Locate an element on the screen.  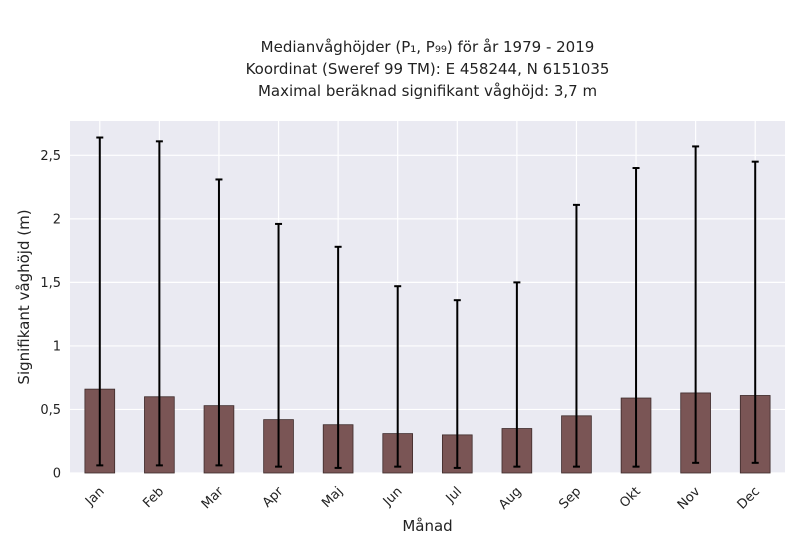
x-tick-label: Mar is located at coordinates (213, 498).